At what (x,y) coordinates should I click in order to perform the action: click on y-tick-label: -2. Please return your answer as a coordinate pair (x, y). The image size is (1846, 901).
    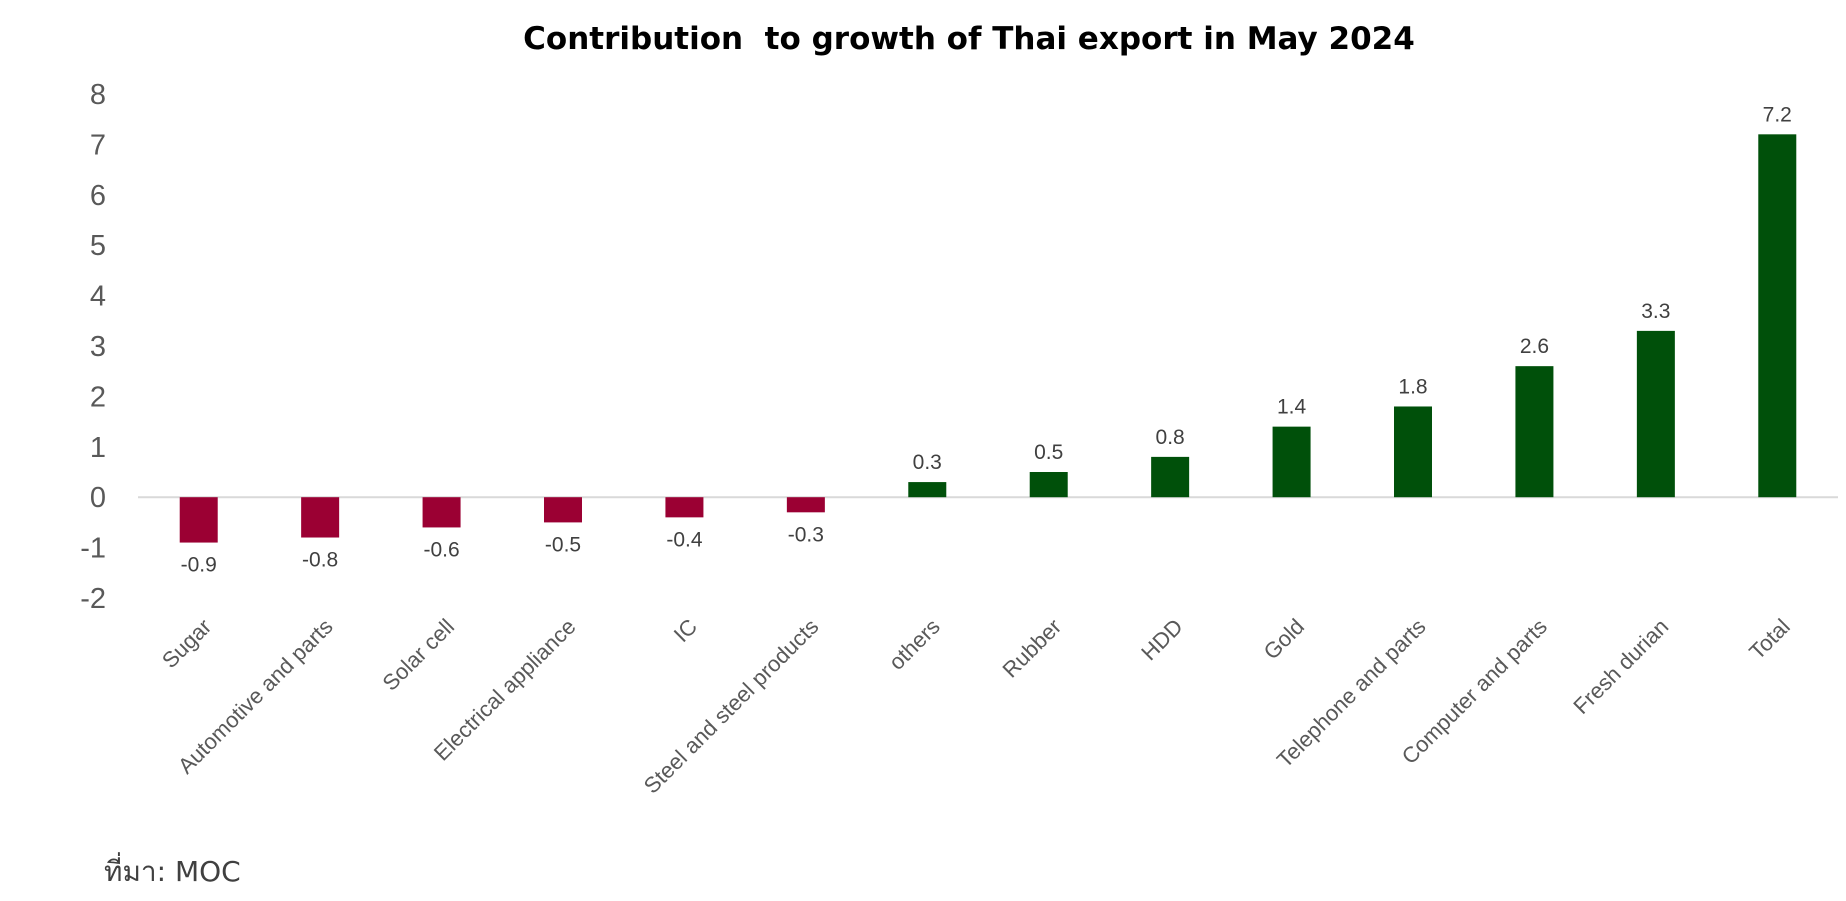
    Looking at the image, I should click on (93, 599).